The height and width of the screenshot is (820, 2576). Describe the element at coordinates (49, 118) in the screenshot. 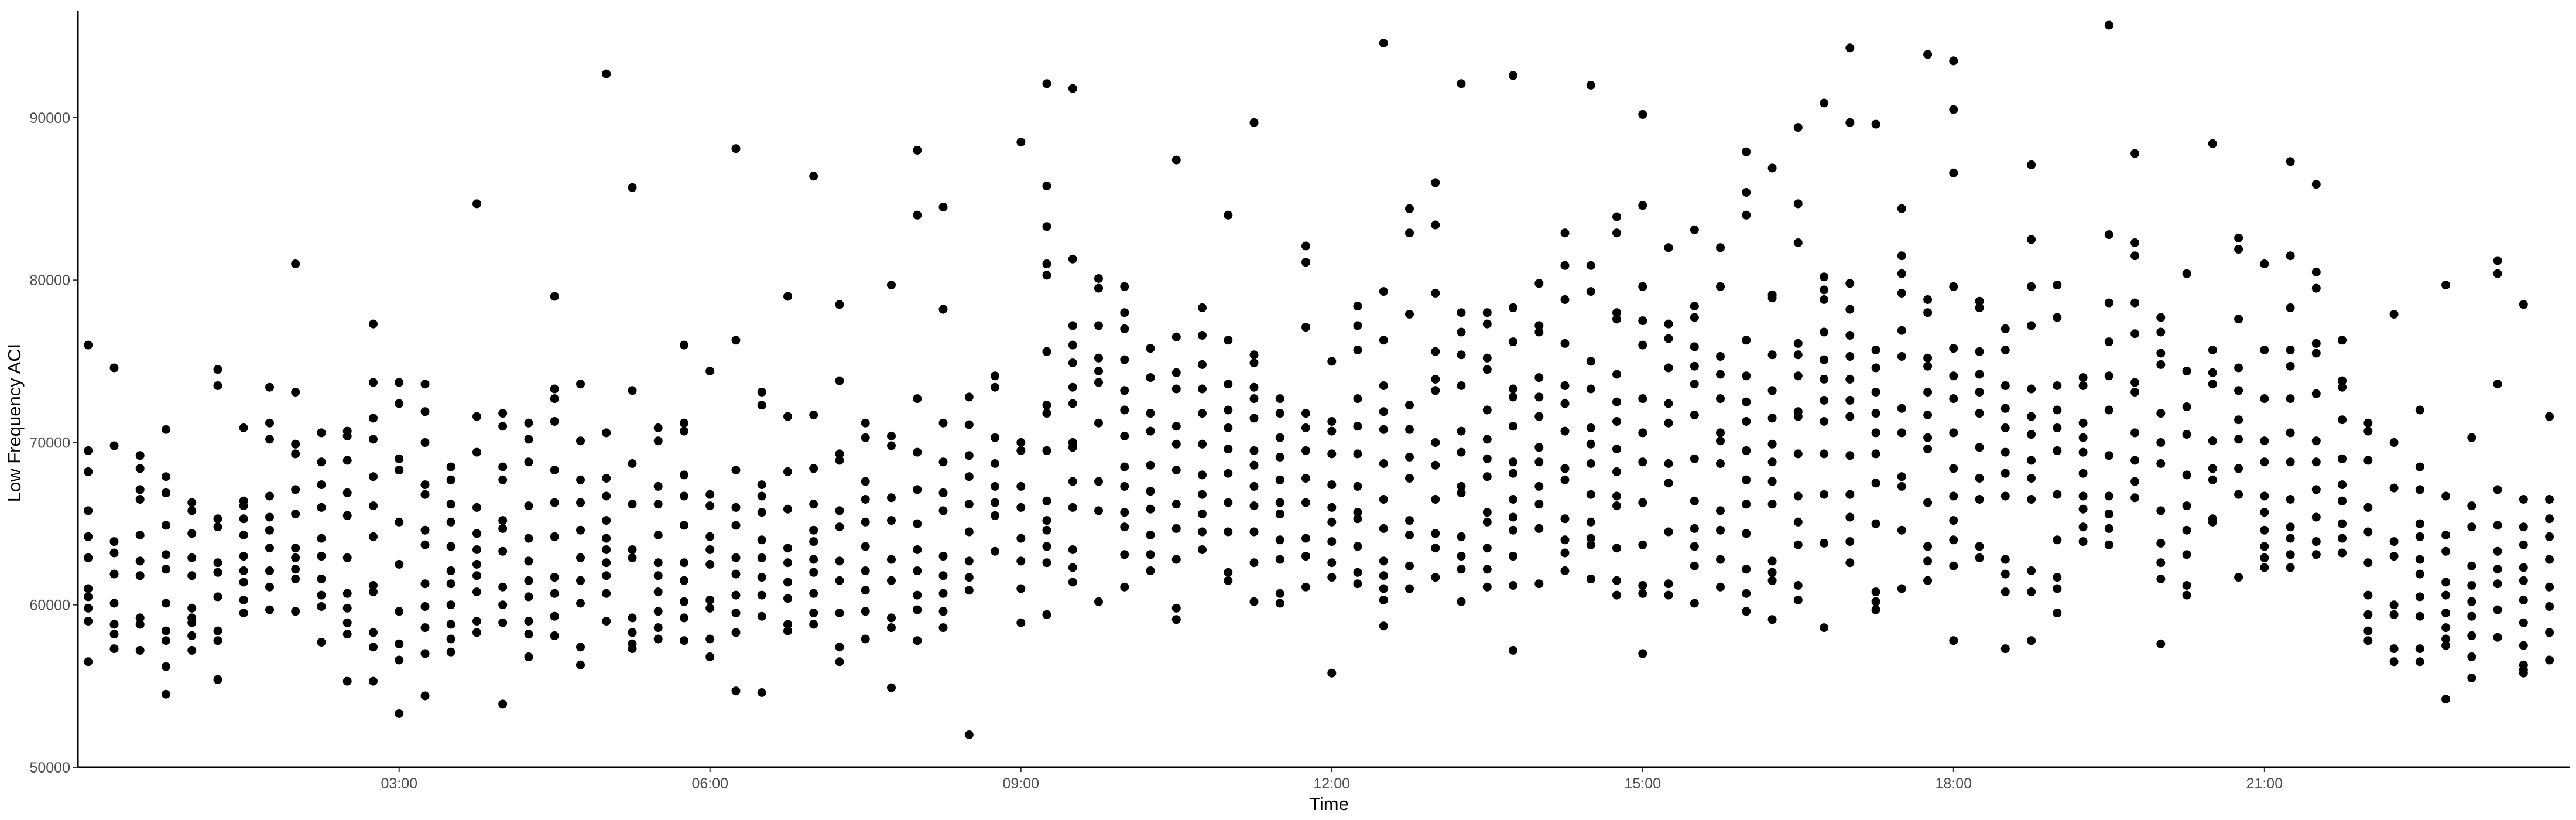

I see `y-tick-label: 90000` at that location.